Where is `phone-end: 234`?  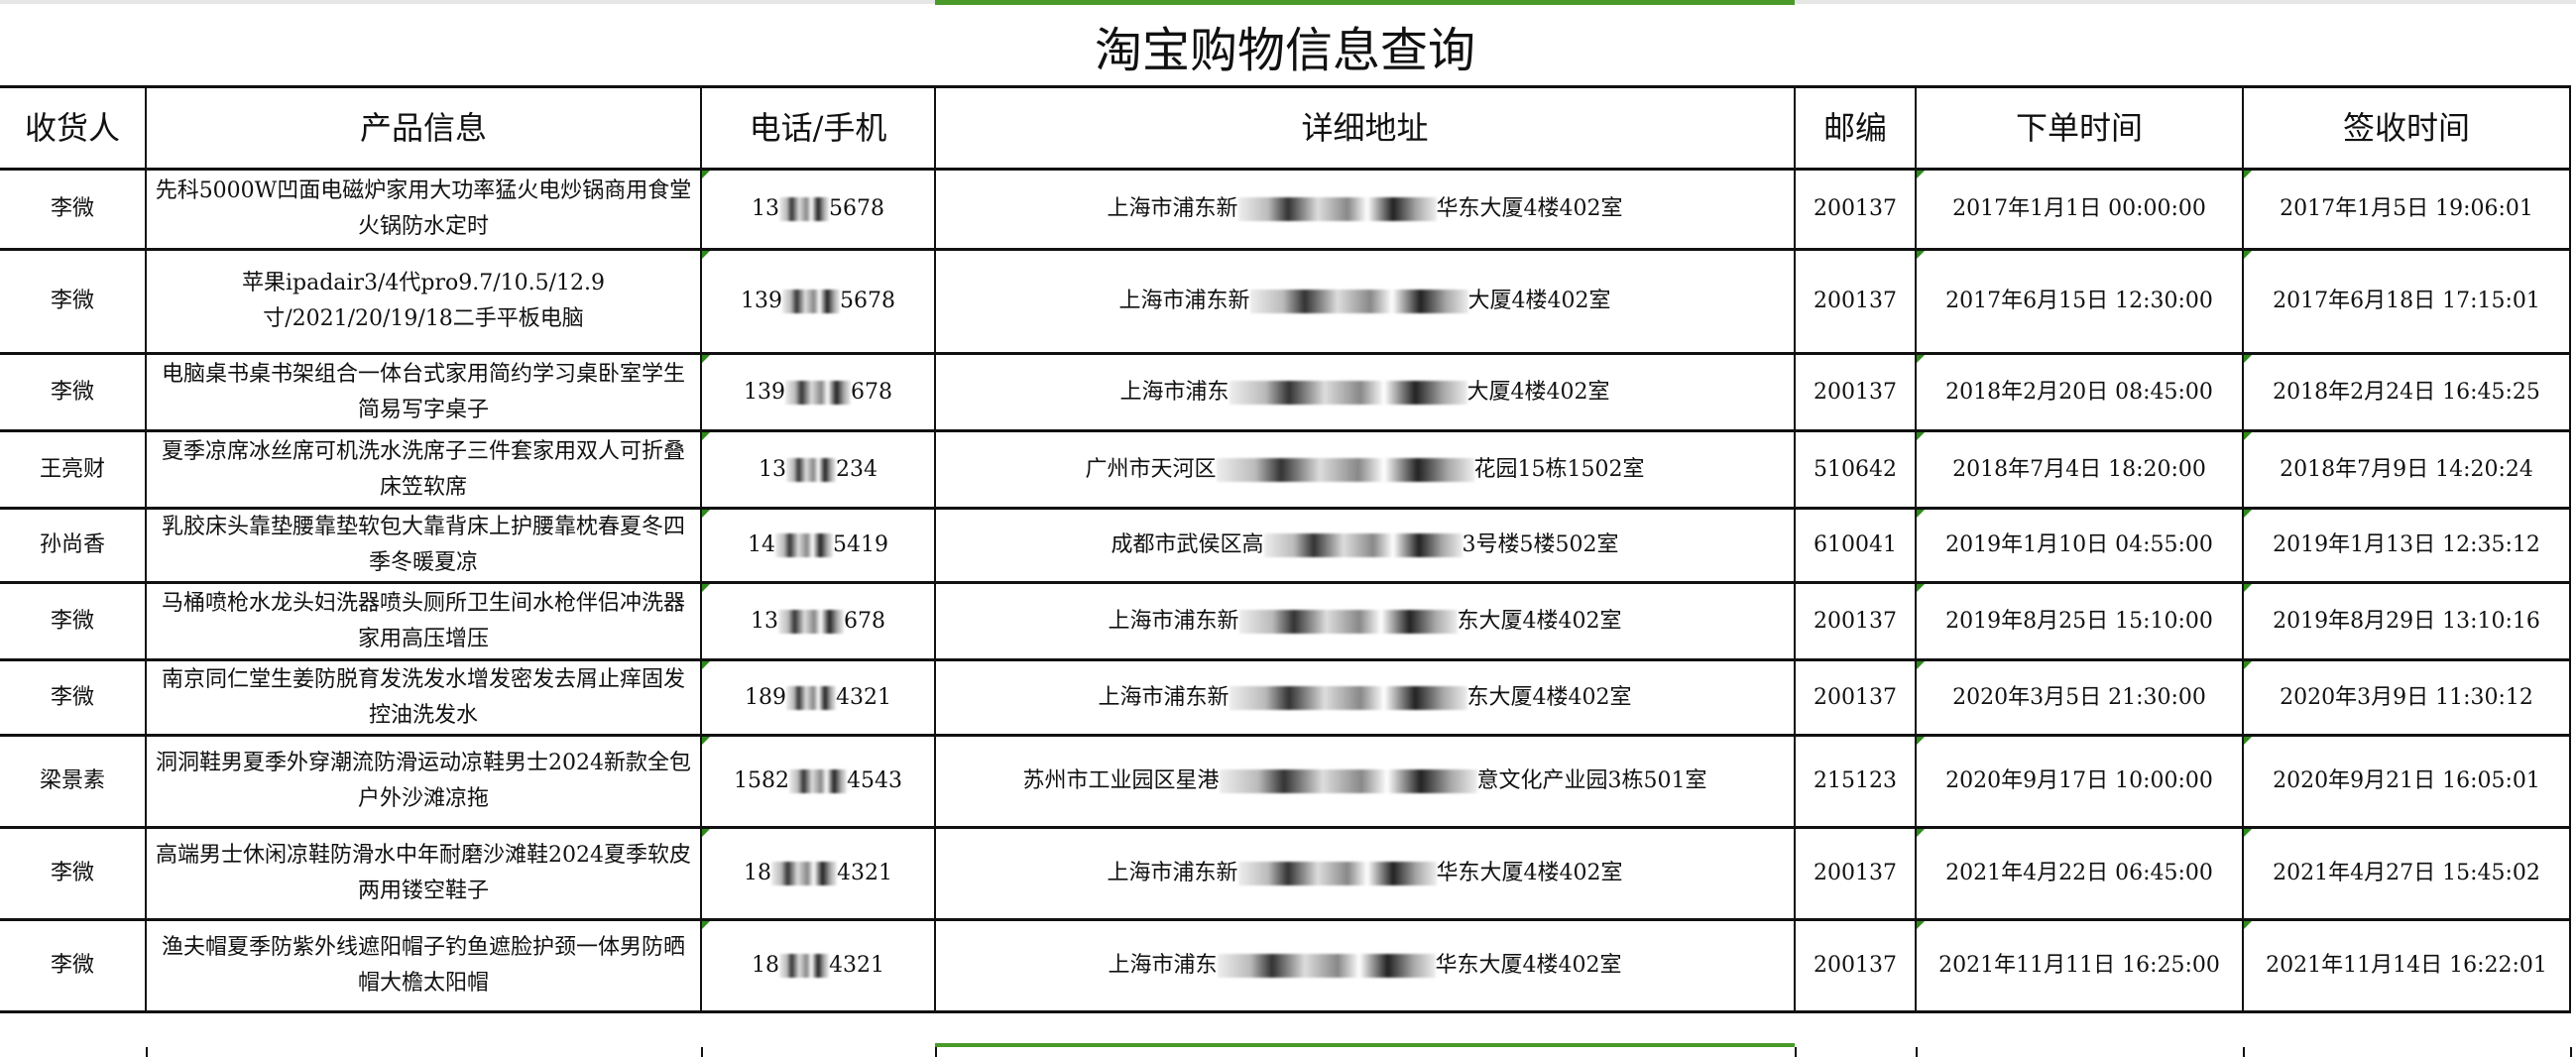 phone-end: 234 is located at coordinates (857, 469).